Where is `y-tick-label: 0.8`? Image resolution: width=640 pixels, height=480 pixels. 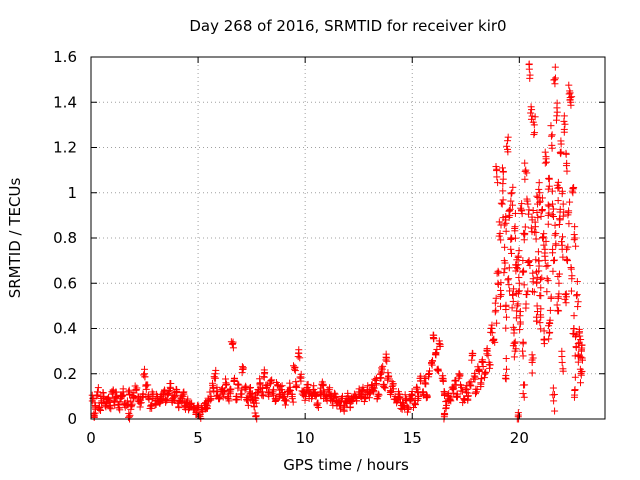
y-tick-label: 0.8 is located at coordinates (65, 238).